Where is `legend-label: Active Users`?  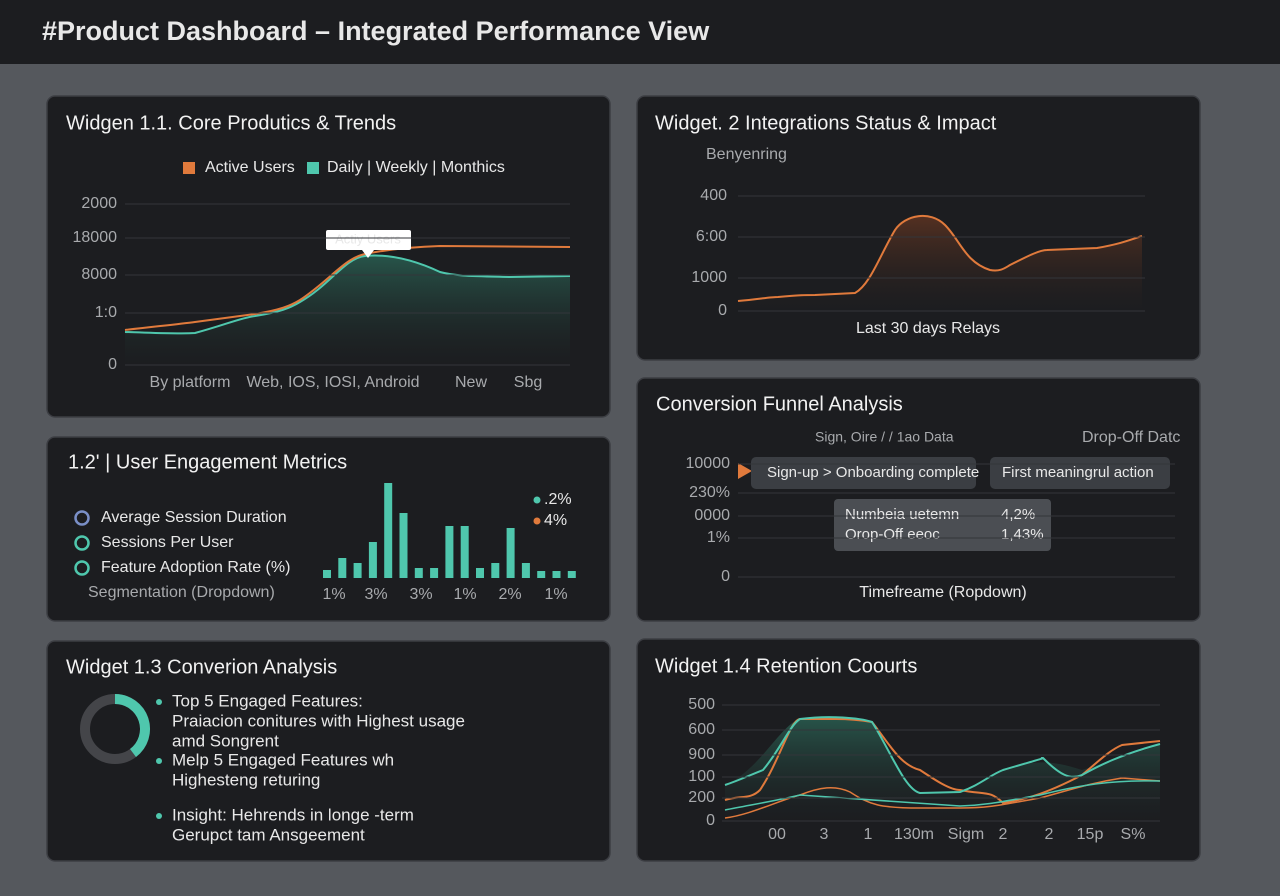
legend-label: Active Users is located at coordinates (250, 167).